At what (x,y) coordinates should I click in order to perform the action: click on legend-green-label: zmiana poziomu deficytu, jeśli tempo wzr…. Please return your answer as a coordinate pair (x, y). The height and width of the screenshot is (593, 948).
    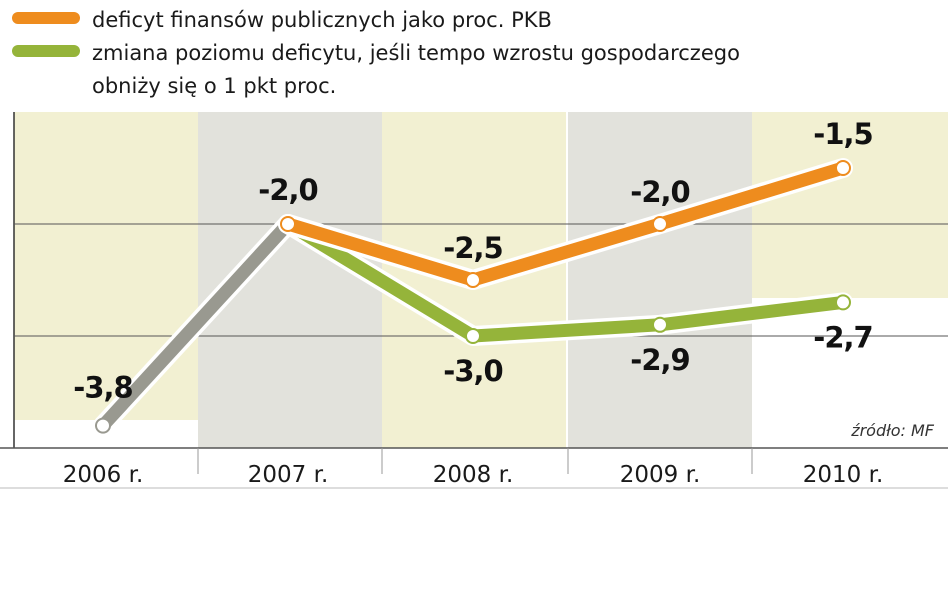
    Looking at the image, I should click on (416, 53).